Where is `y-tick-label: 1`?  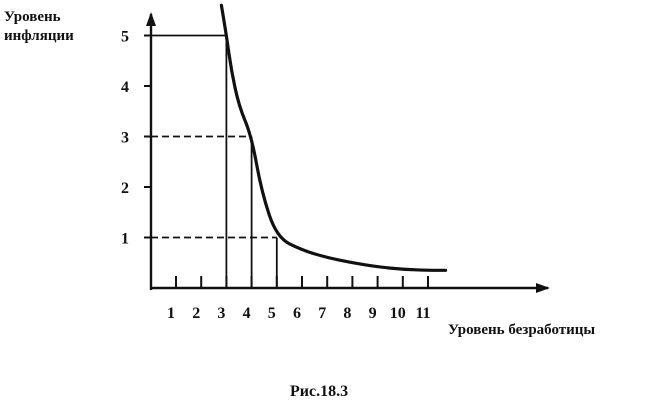
y-tick-label: 1 is located at coordinates (125, 239).